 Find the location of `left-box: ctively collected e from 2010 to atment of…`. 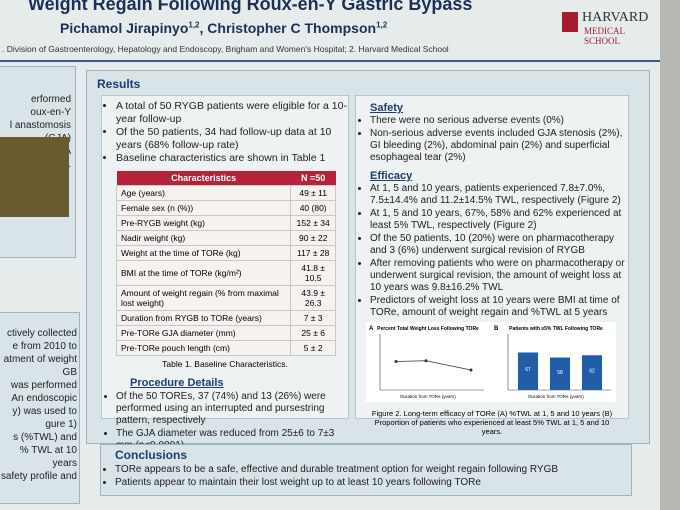

left-box: ctively collected e from 2010 to atment of… is located at coordinates (40, 408).